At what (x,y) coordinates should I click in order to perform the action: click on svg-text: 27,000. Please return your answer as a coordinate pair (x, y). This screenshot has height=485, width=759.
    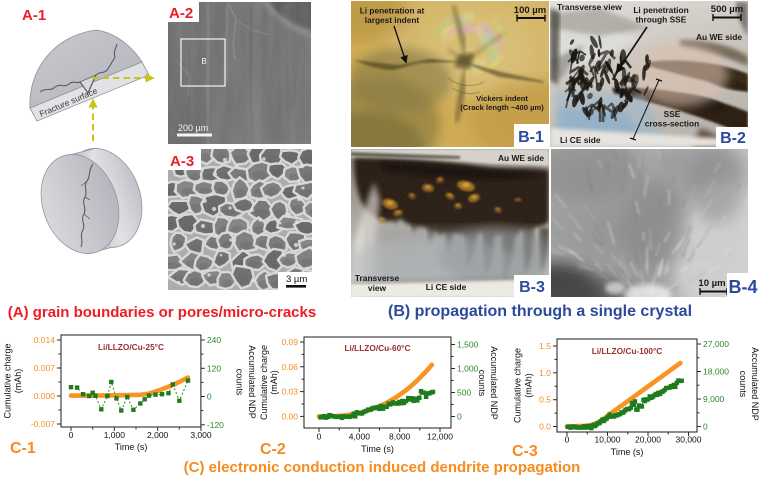
    Looking at the image, I should click on (716, 344).